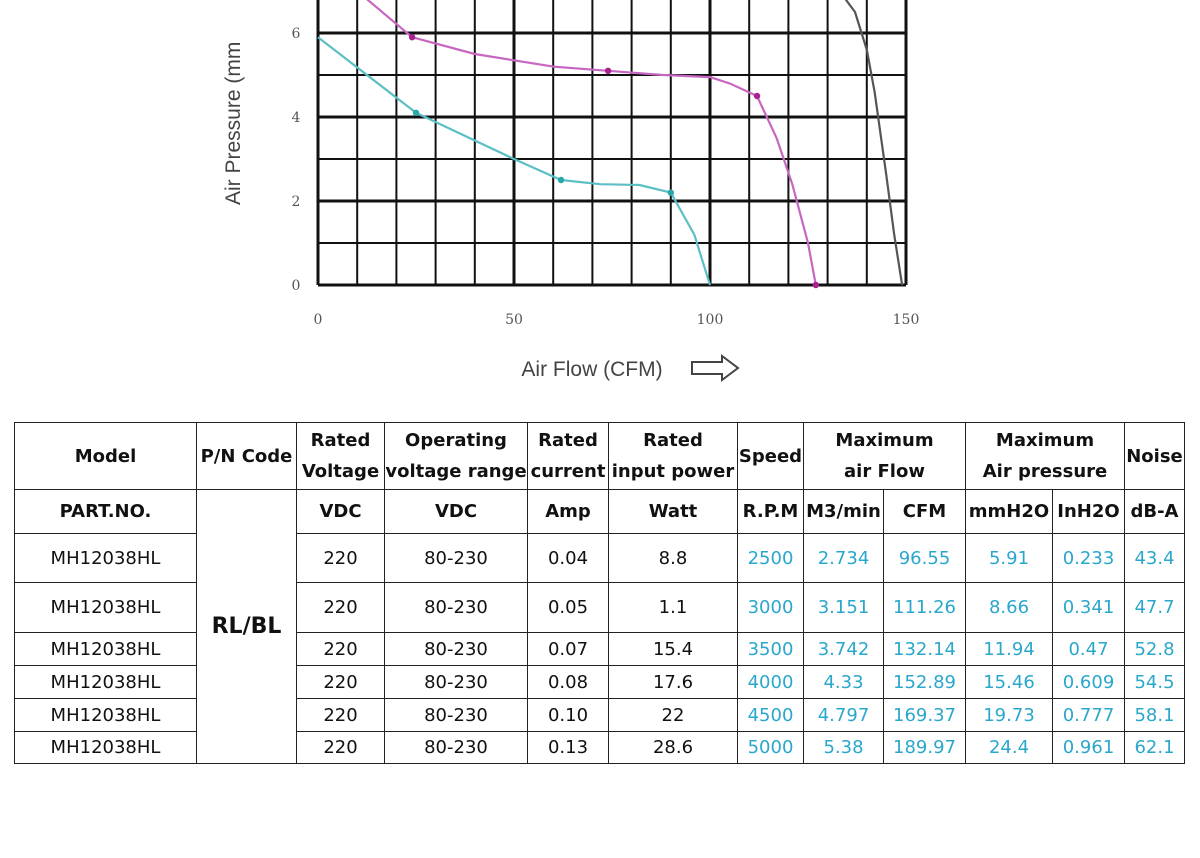 Image resolution: width=1200 pixels, height=858 pixels. What do you see at coordinates (884, 456) in the screenshot?
I see `header-max-airflow: Maximum air Flow` at bounding box center [884, 456].